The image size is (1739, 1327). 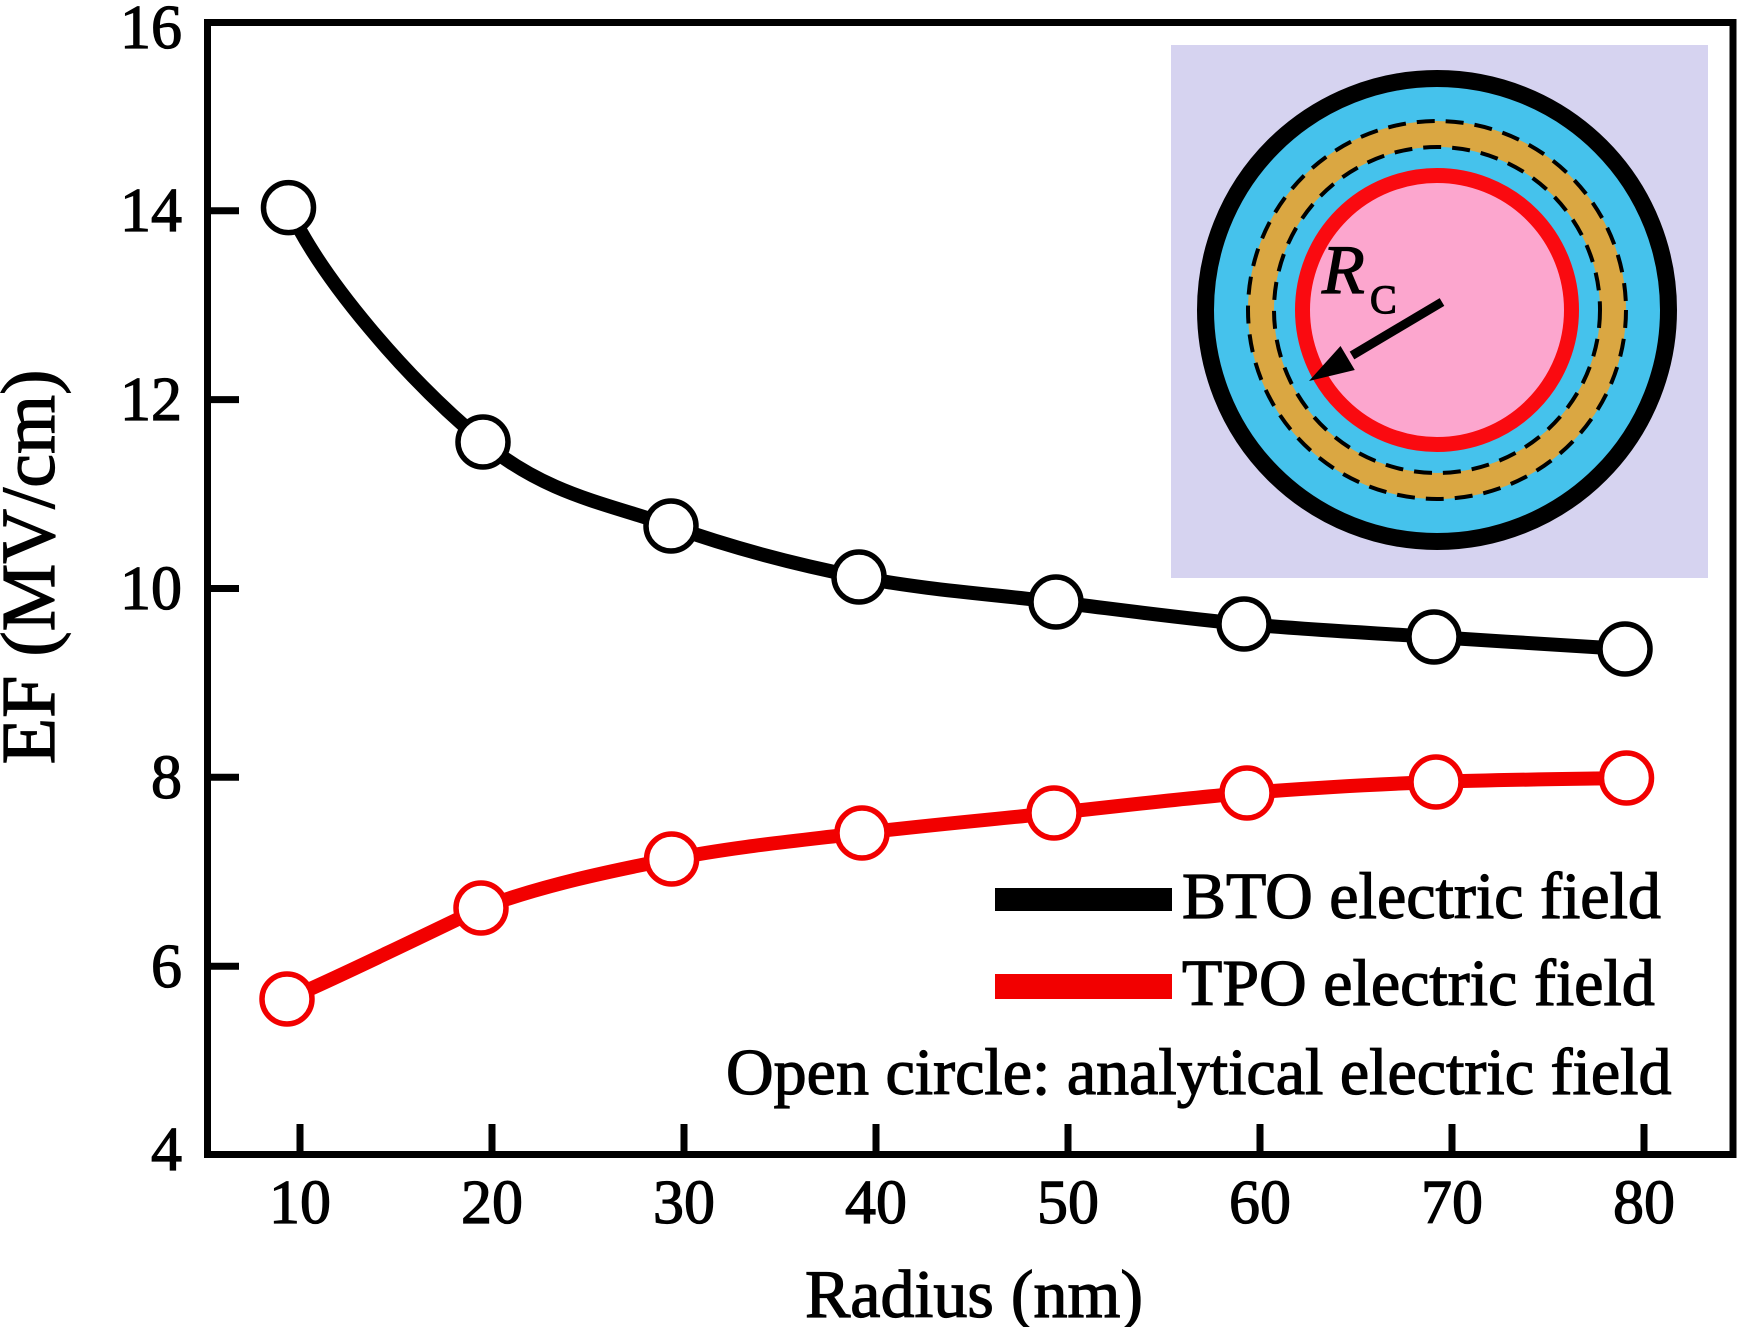 What do you see at coordinates (35, 567) in the screenshot?
I see `svg-text: EF (MV/cm)` at bounding box center [35, 567].